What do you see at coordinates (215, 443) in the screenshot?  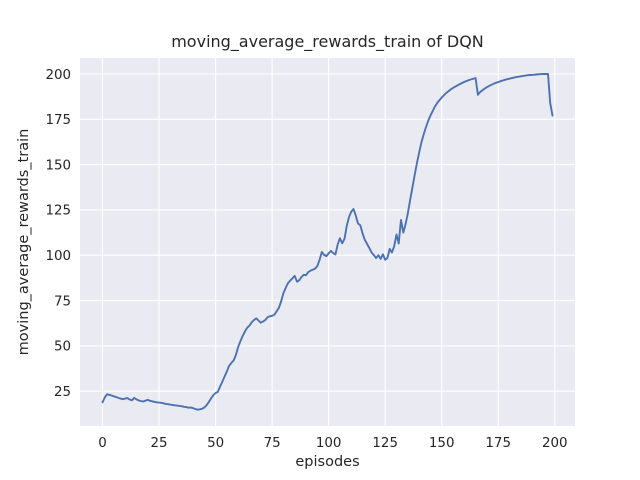 I see `x-tick-label: 50` at bounding box center [215, 443].